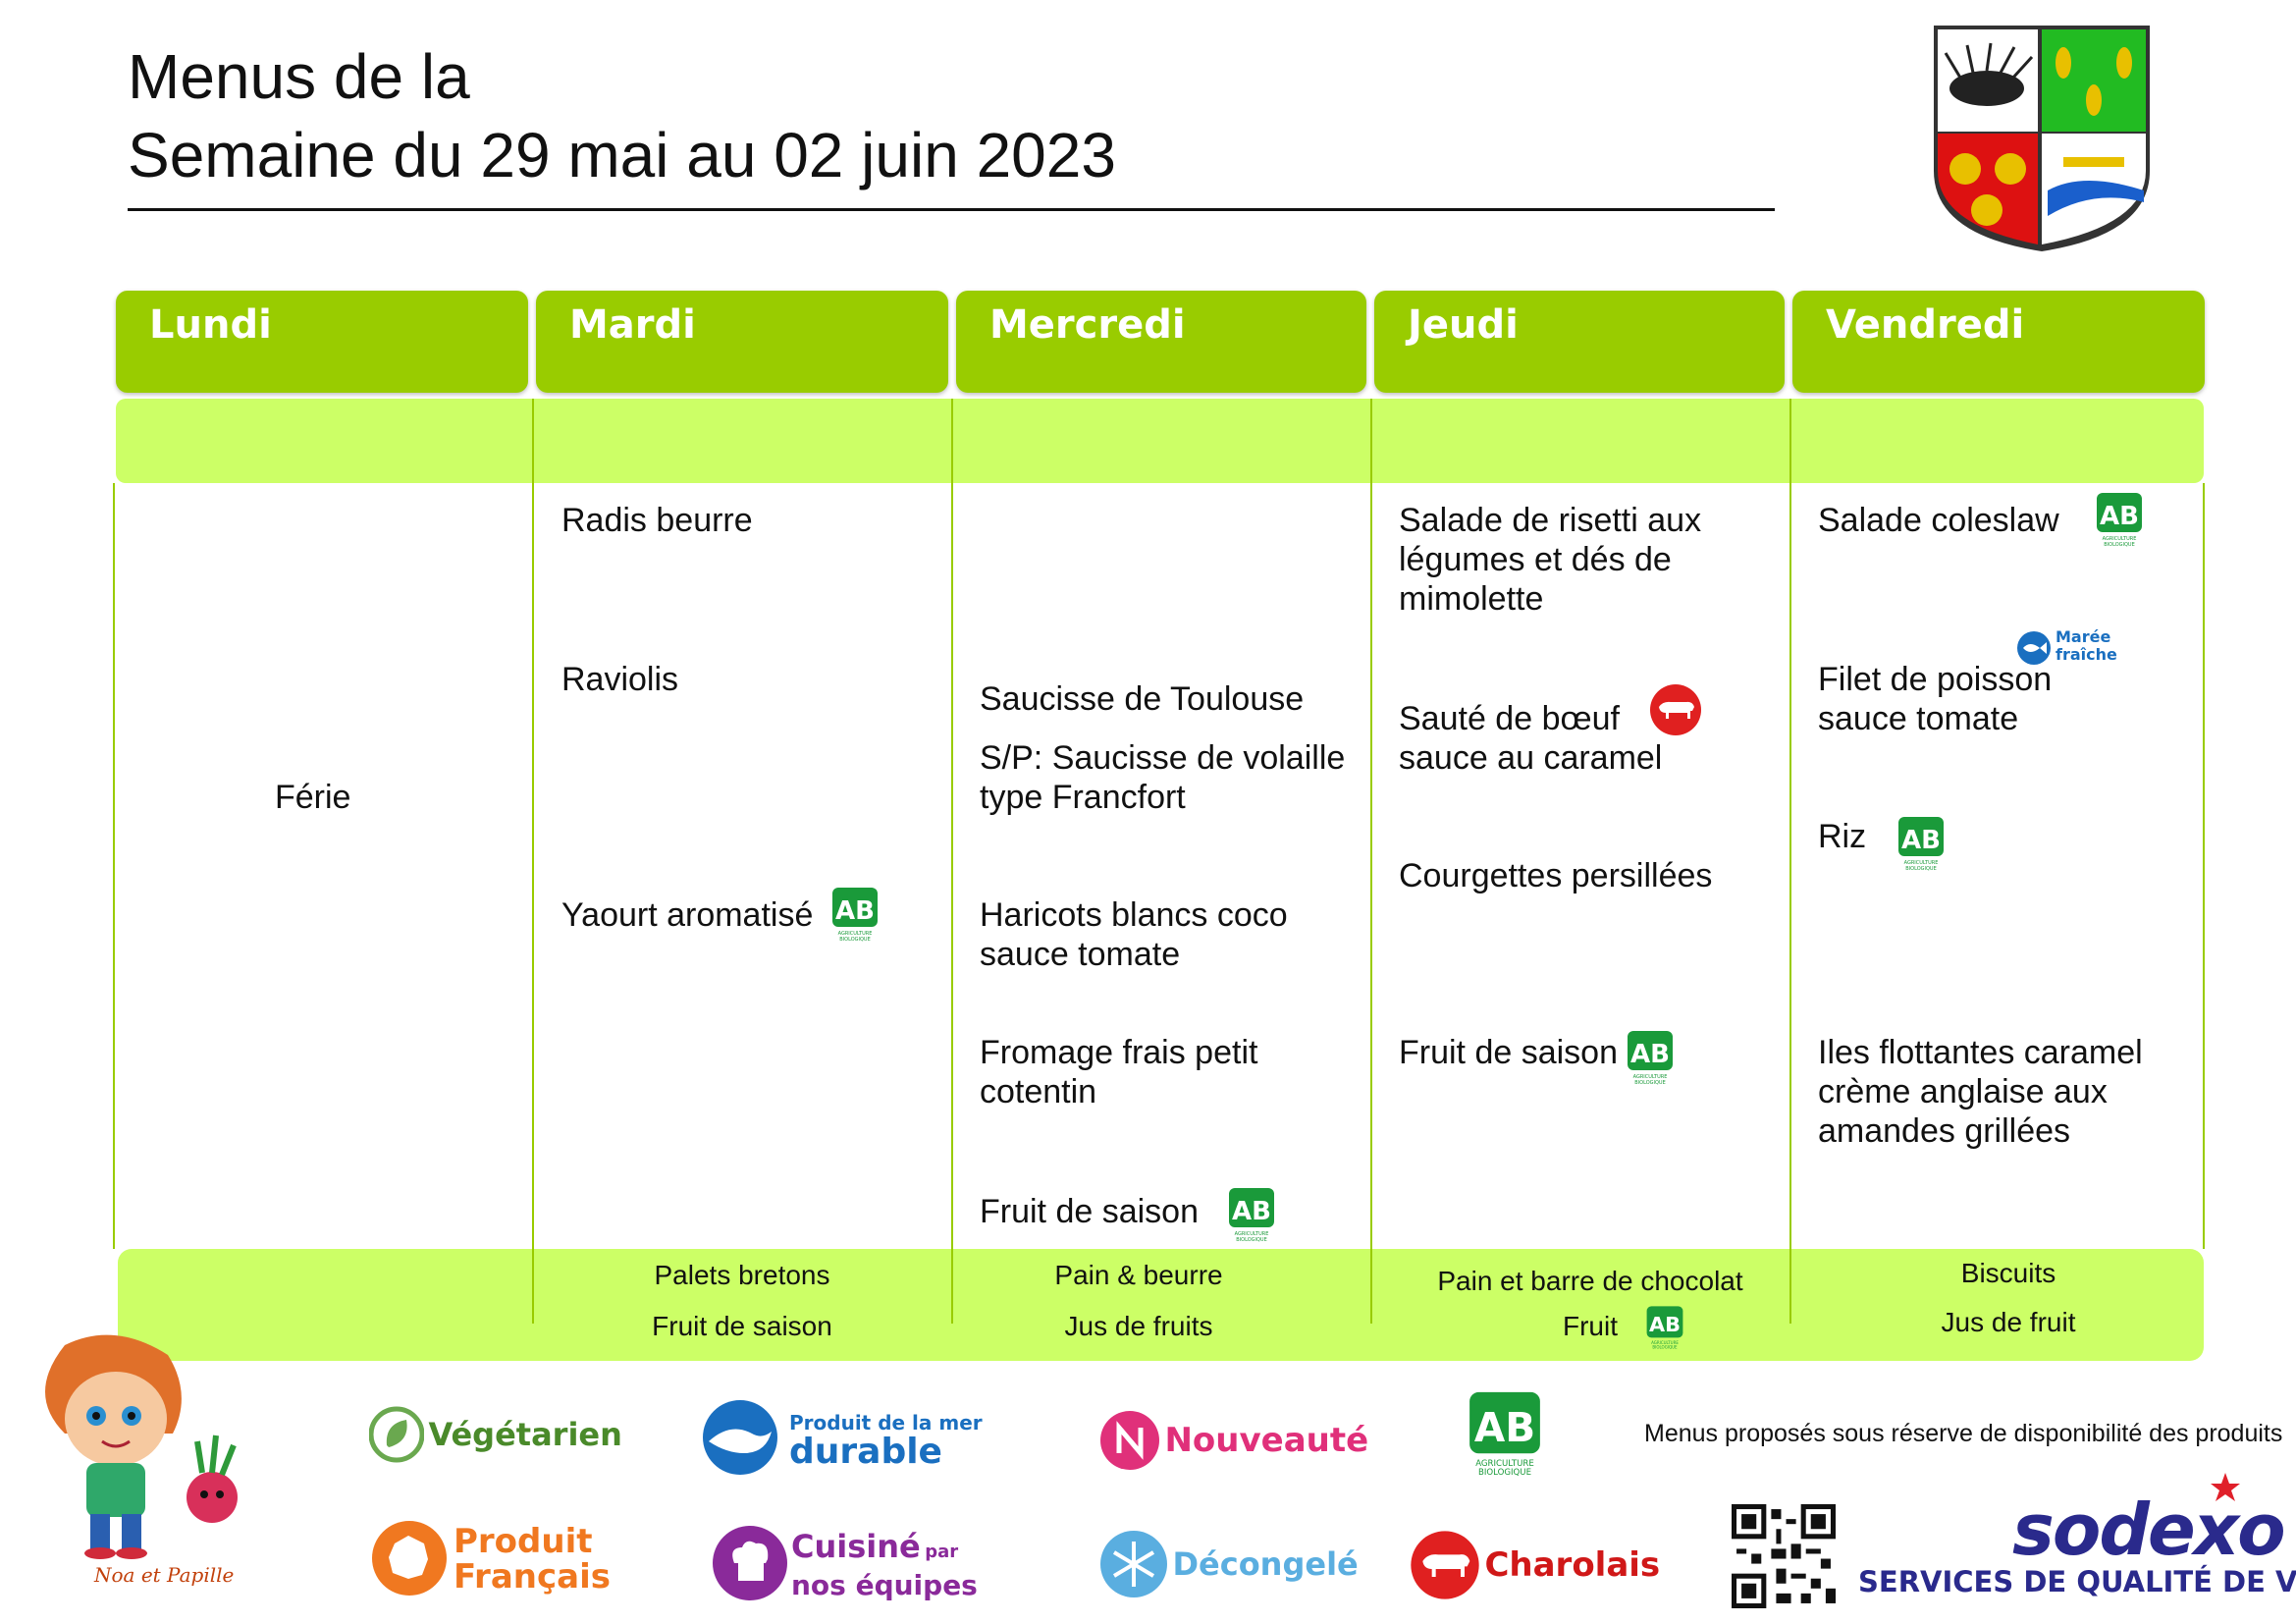 Image resolution: width=2296 pixels, height=1624 pixels. Describe the element at coordinates (620, 679) in the screenshot. I see `mardi-main: Raviolis` at that location.